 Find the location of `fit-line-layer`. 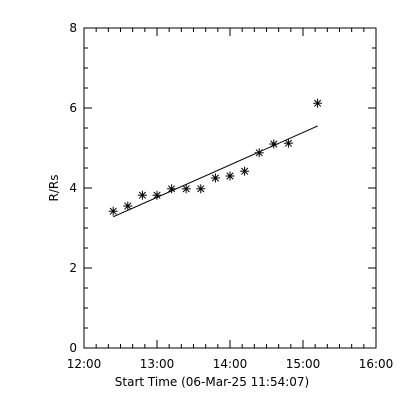

fit-line-layer is located at coordinates (215, 171).